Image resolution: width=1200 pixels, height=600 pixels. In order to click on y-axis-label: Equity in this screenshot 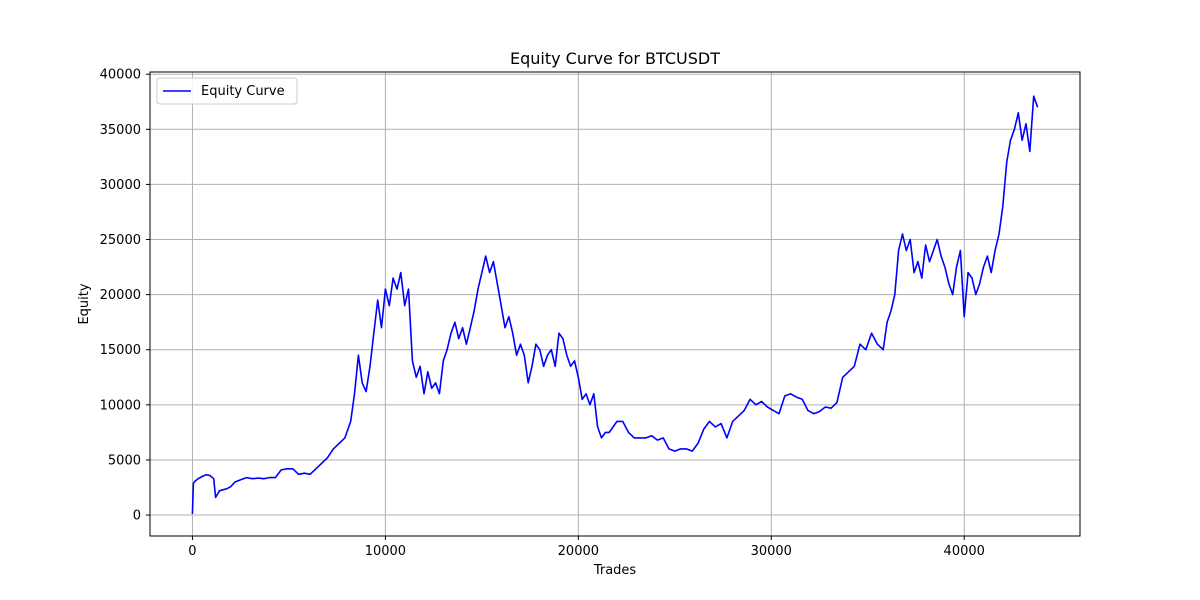, I will do `click(84, 303)`.